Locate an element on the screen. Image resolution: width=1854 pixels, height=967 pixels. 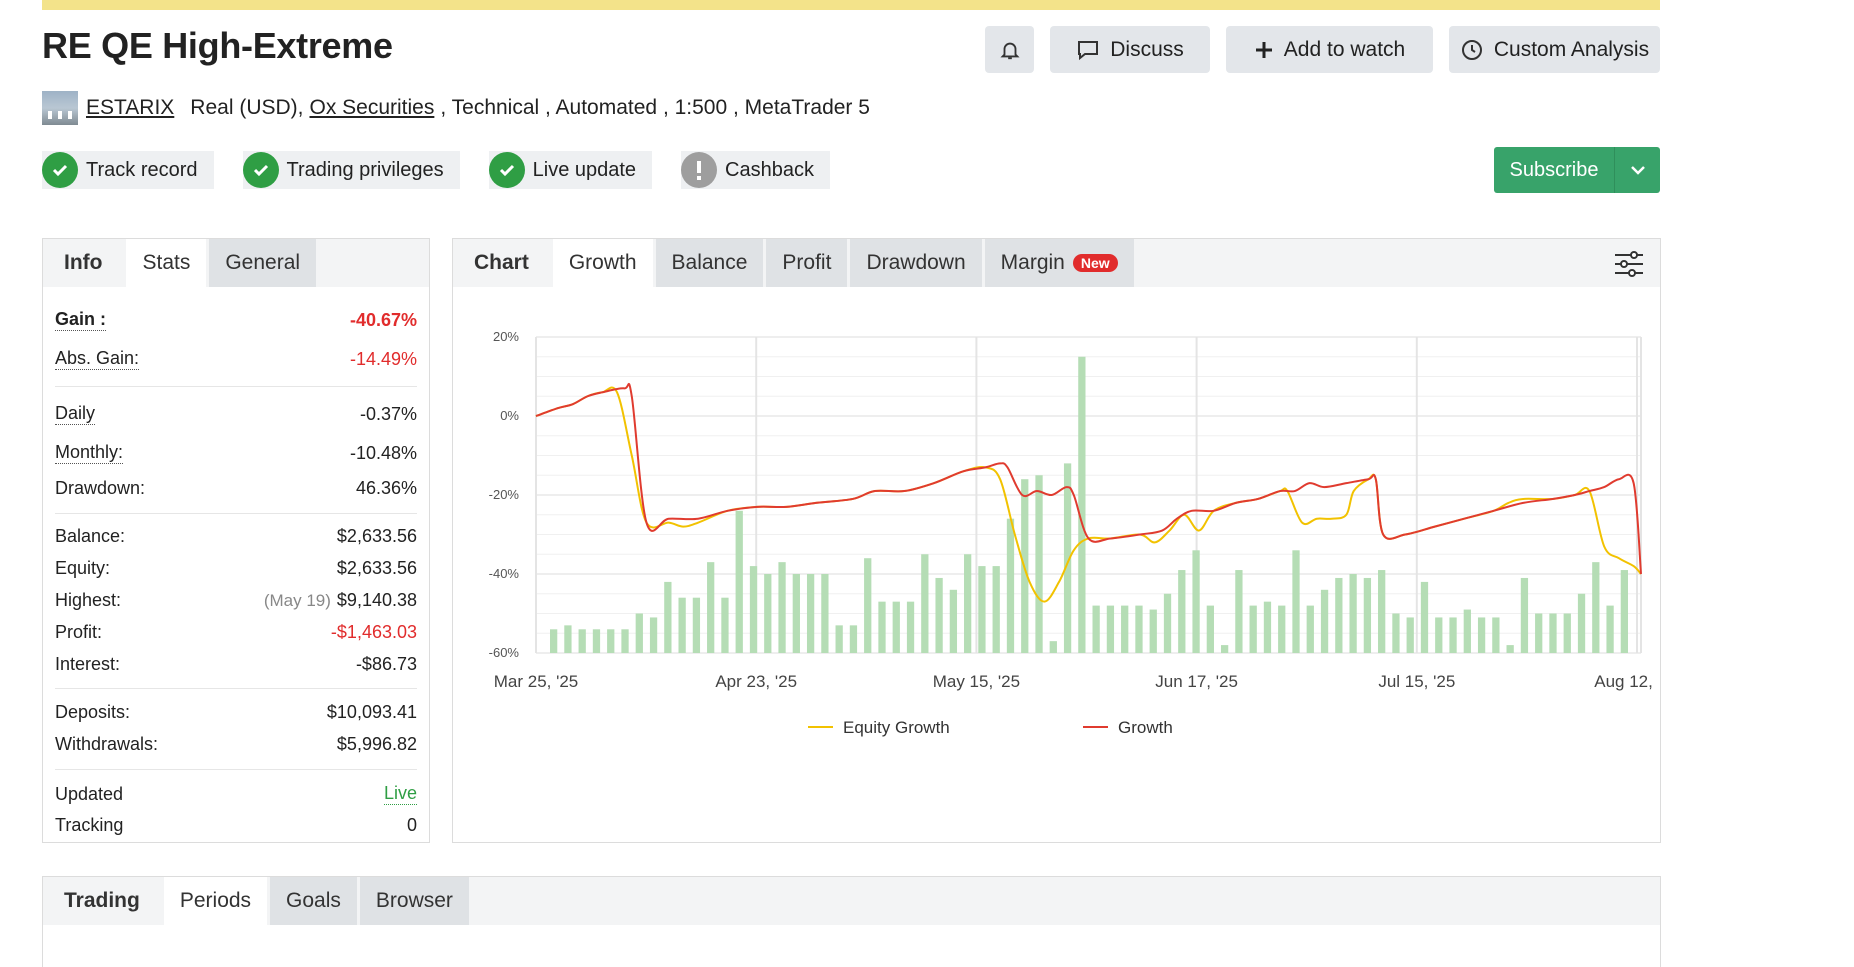
tab-info: Info is located at coordinates (83, 262).